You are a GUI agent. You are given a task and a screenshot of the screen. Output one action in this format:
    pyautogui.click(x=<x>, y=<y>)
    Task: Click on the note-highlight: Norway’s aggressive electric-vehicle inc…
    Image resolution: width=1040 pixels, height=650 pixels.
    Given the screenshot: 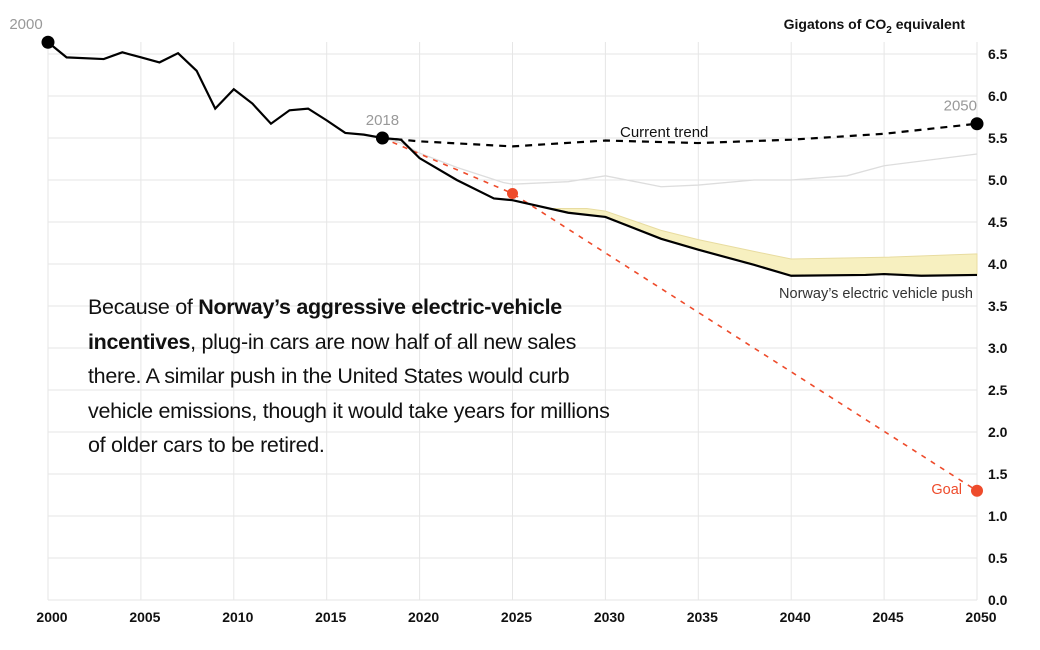 What is the action you would take?
    pyautogui.click(x=325, y=324)
    